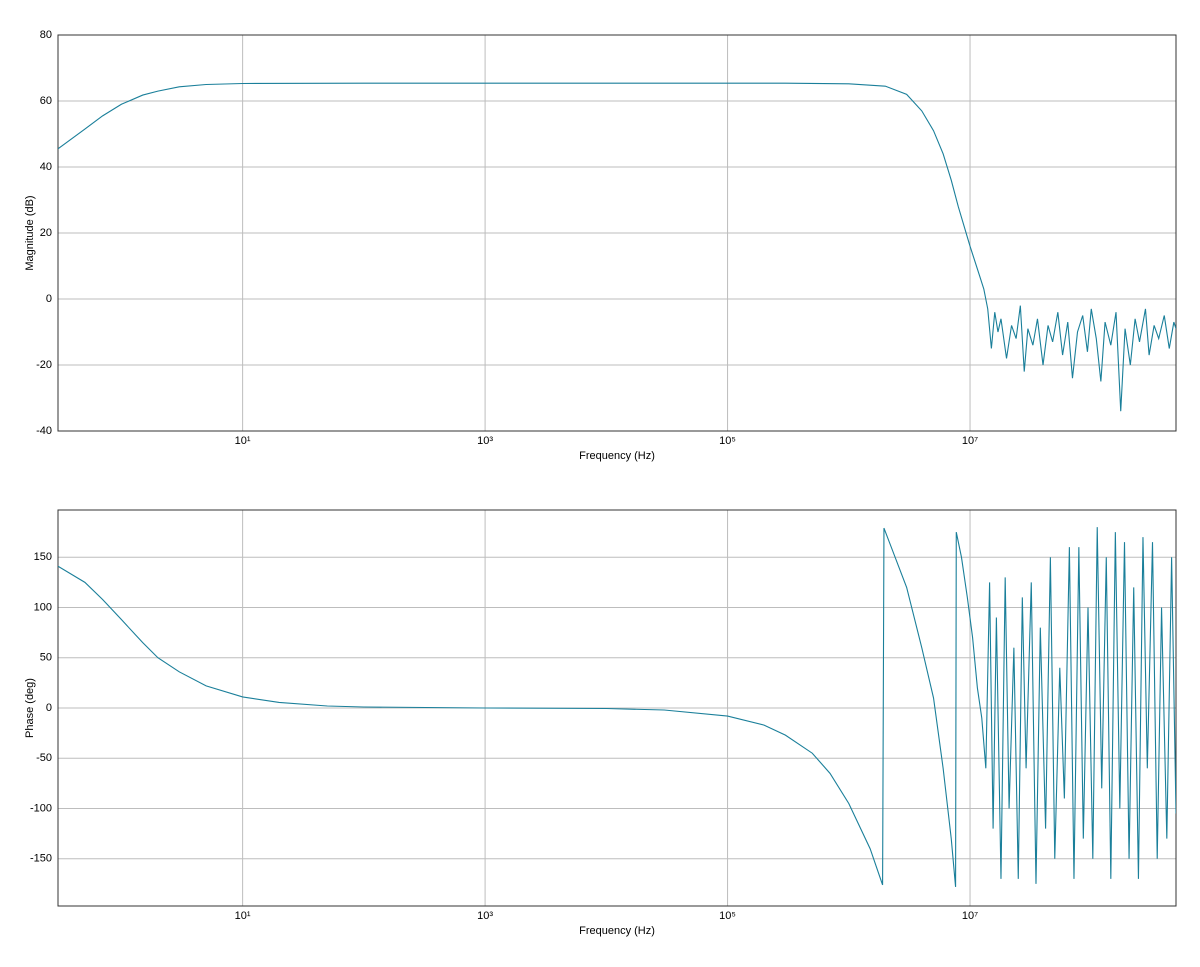  Describe the element at coordinates (43, 557) in the screenshot. I see `y-tick-label: 150` at that location.